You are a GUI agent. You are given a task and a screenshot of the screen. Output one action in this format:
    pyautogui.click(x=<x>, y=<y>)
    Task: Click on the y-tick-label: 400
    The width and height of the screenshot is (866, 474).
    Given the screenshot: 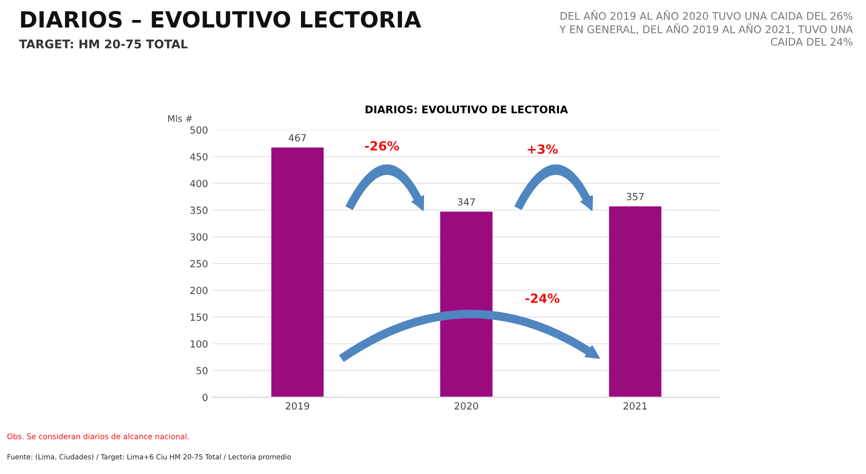 What is the action you would take?
    pyautogui.click(x=199, y=184)
    